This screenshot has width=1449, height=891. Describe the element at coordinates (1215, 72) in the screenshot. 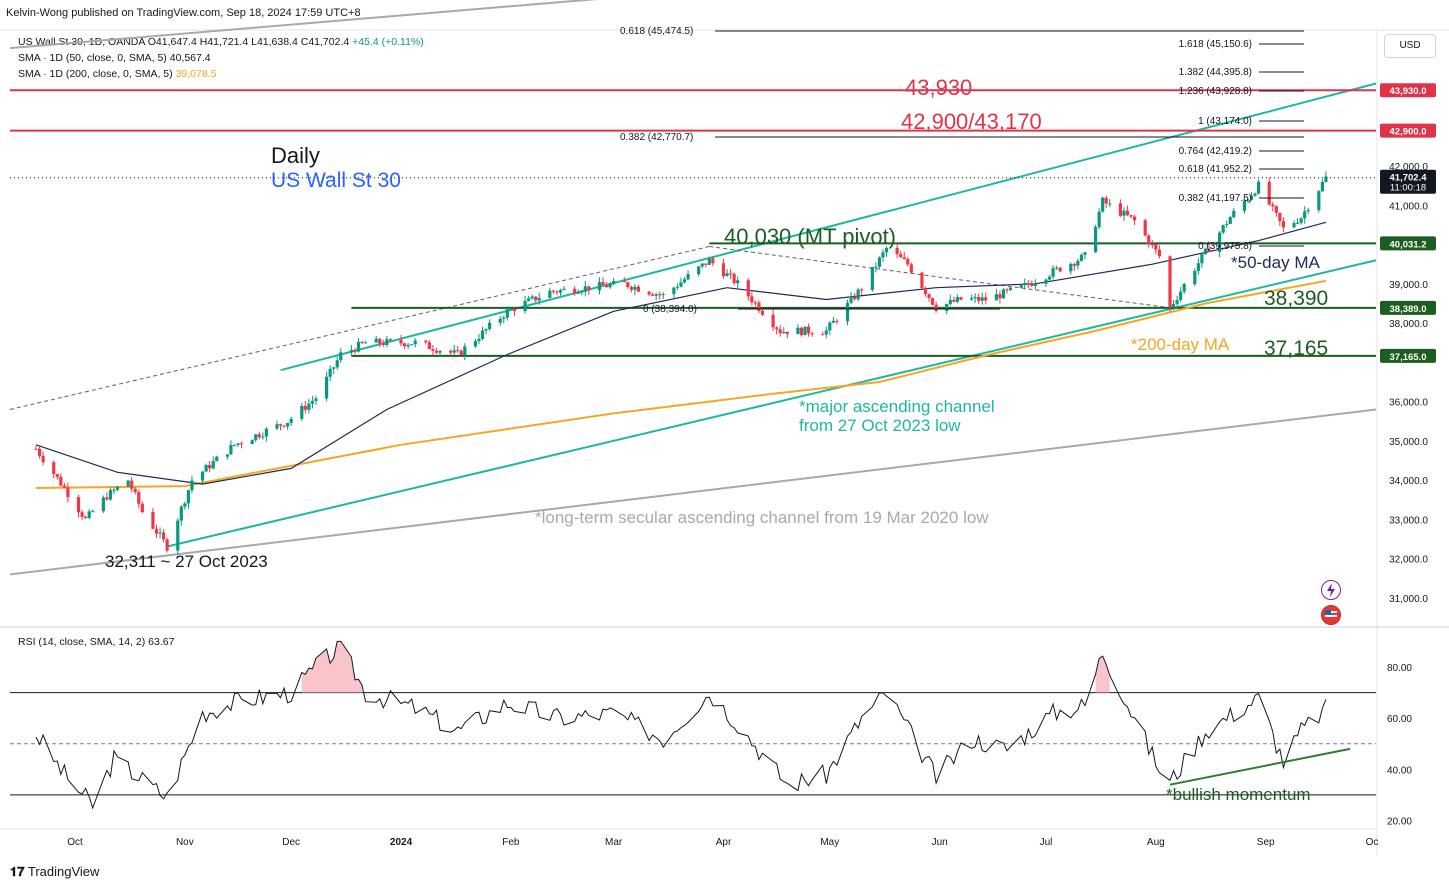

I see `fib-level-label: 1.382 (44,395.8)` at that location.